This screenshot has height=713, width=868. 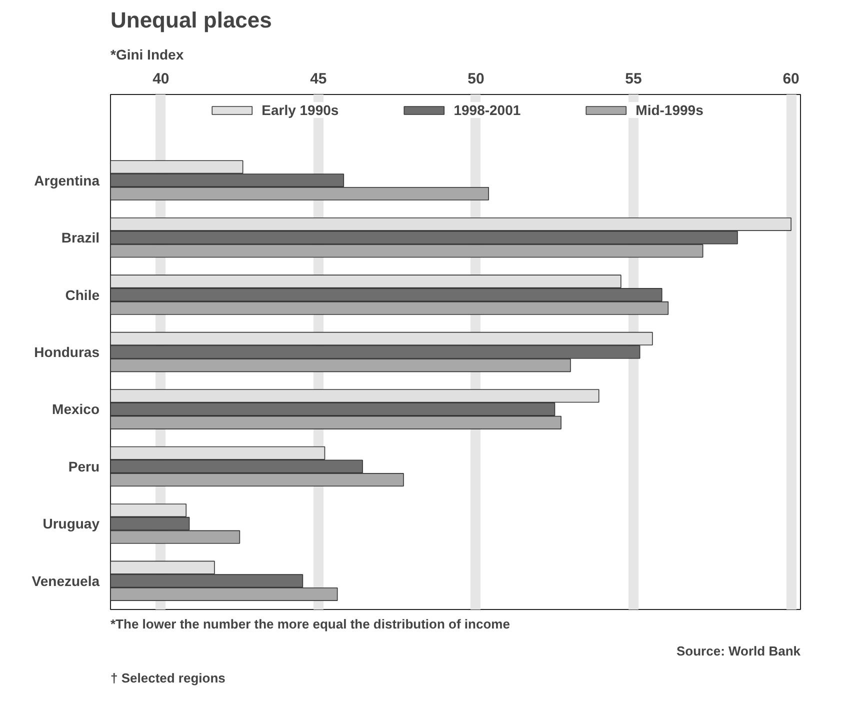 What do you see at coordinates (670, 110) in the screenshot?
I see `legend-label: Mid-1999s` at bounding box center [670, 110].